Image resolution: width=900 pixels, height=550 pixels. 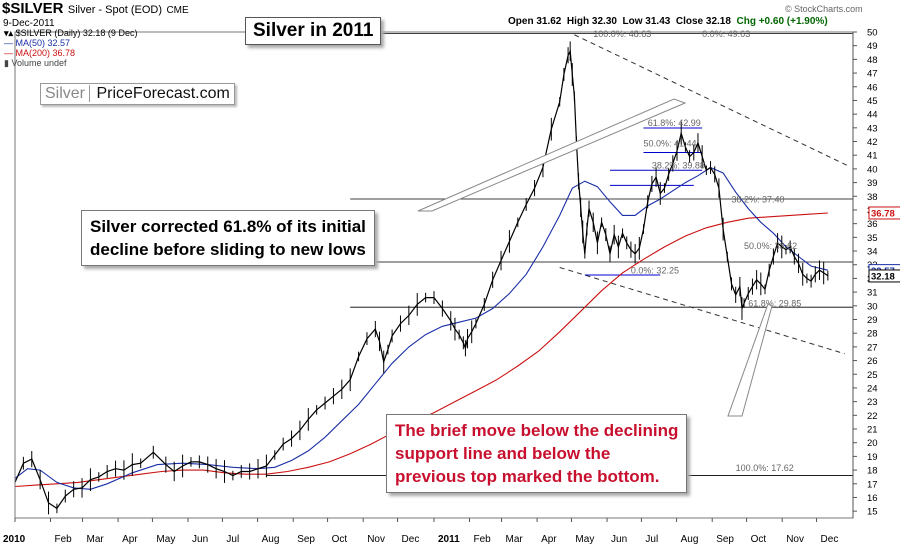 I want to click on fibonacci-label: 61.8%: 42.99, so click(x=674, y=123).